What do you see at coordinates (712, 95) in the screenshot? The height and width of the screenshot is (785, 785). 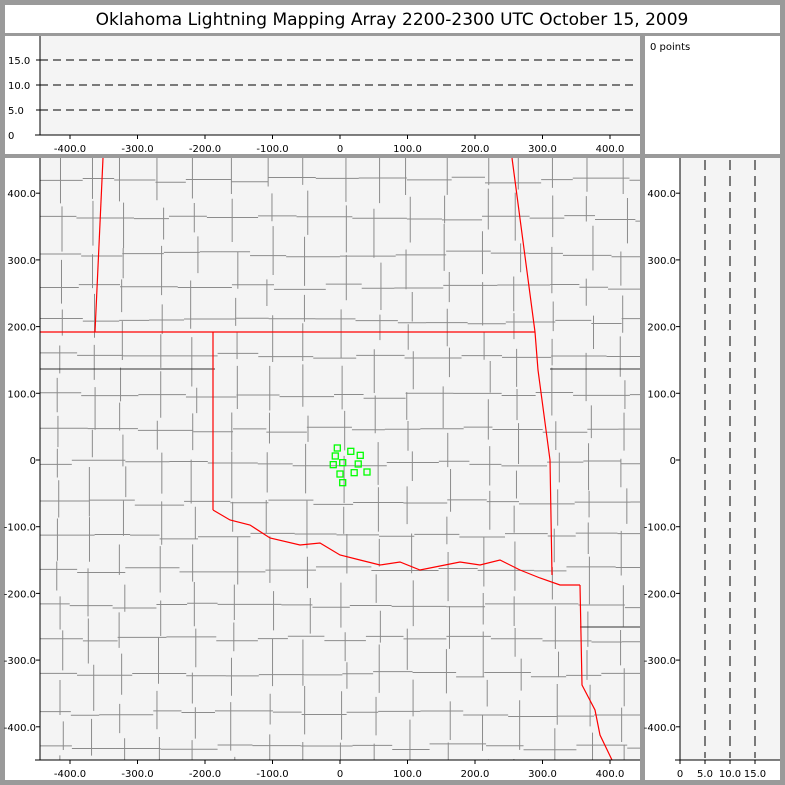 I see `points-panel` at bounding box center [712, 95].